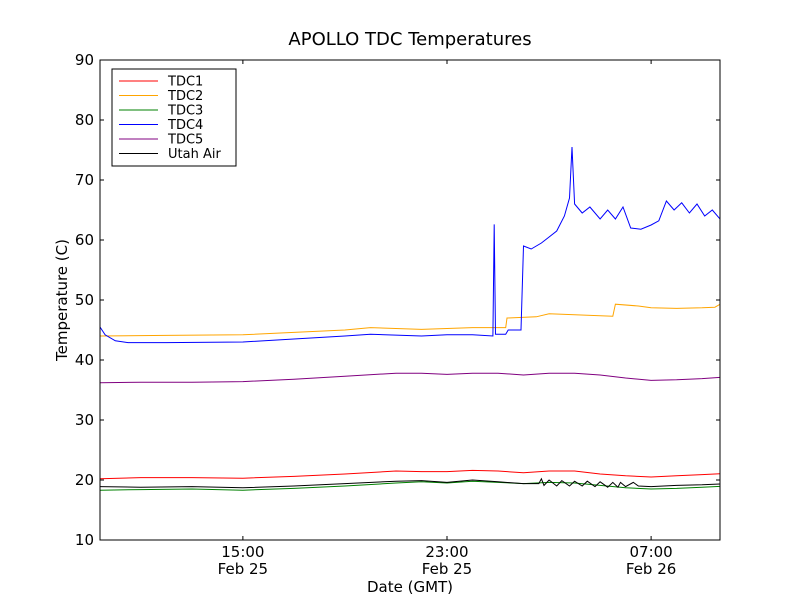 The height and width of the screenshot is (600, 800). What do you see at coordinates (185, 82) in the screenshot?
I see `legend-label: TDC1` at bounding box center [185, 82].